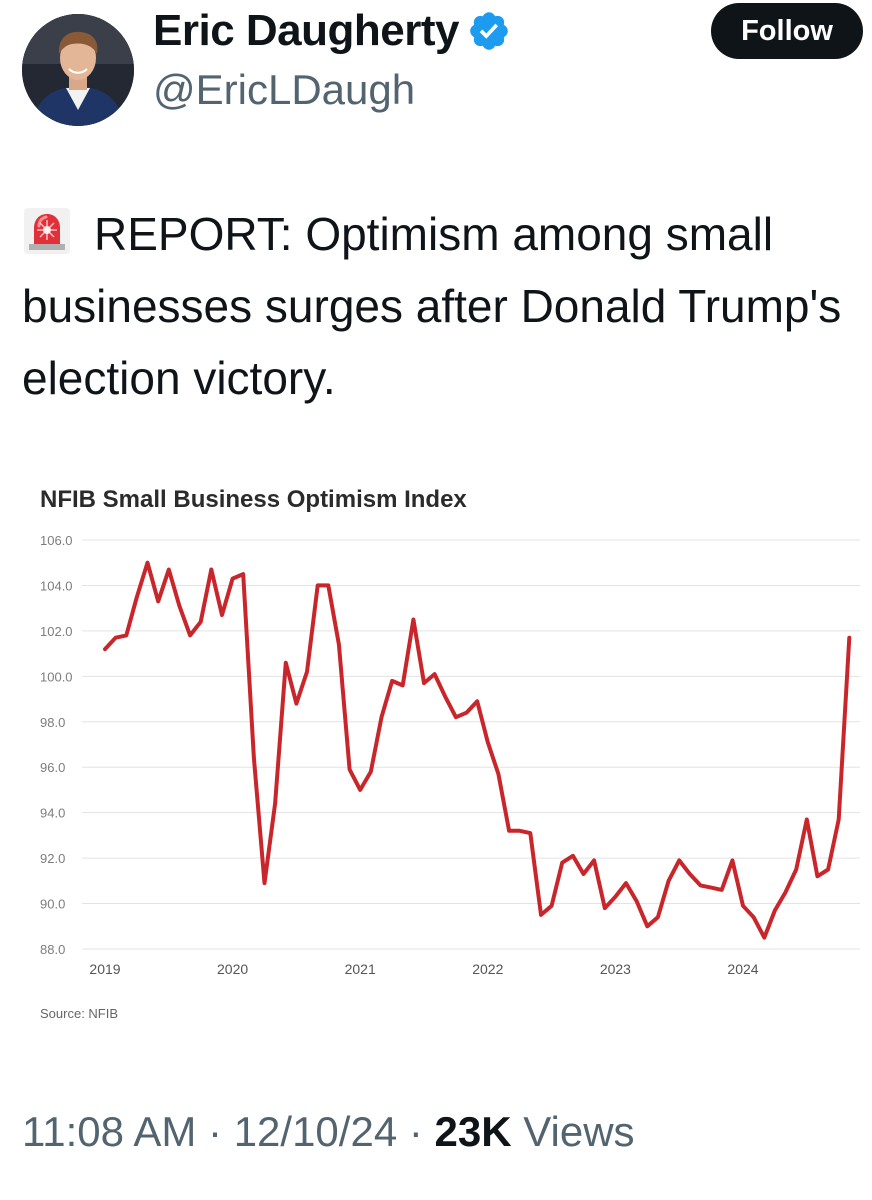  I want to click on views-count: 23K, so click(473, 1131).